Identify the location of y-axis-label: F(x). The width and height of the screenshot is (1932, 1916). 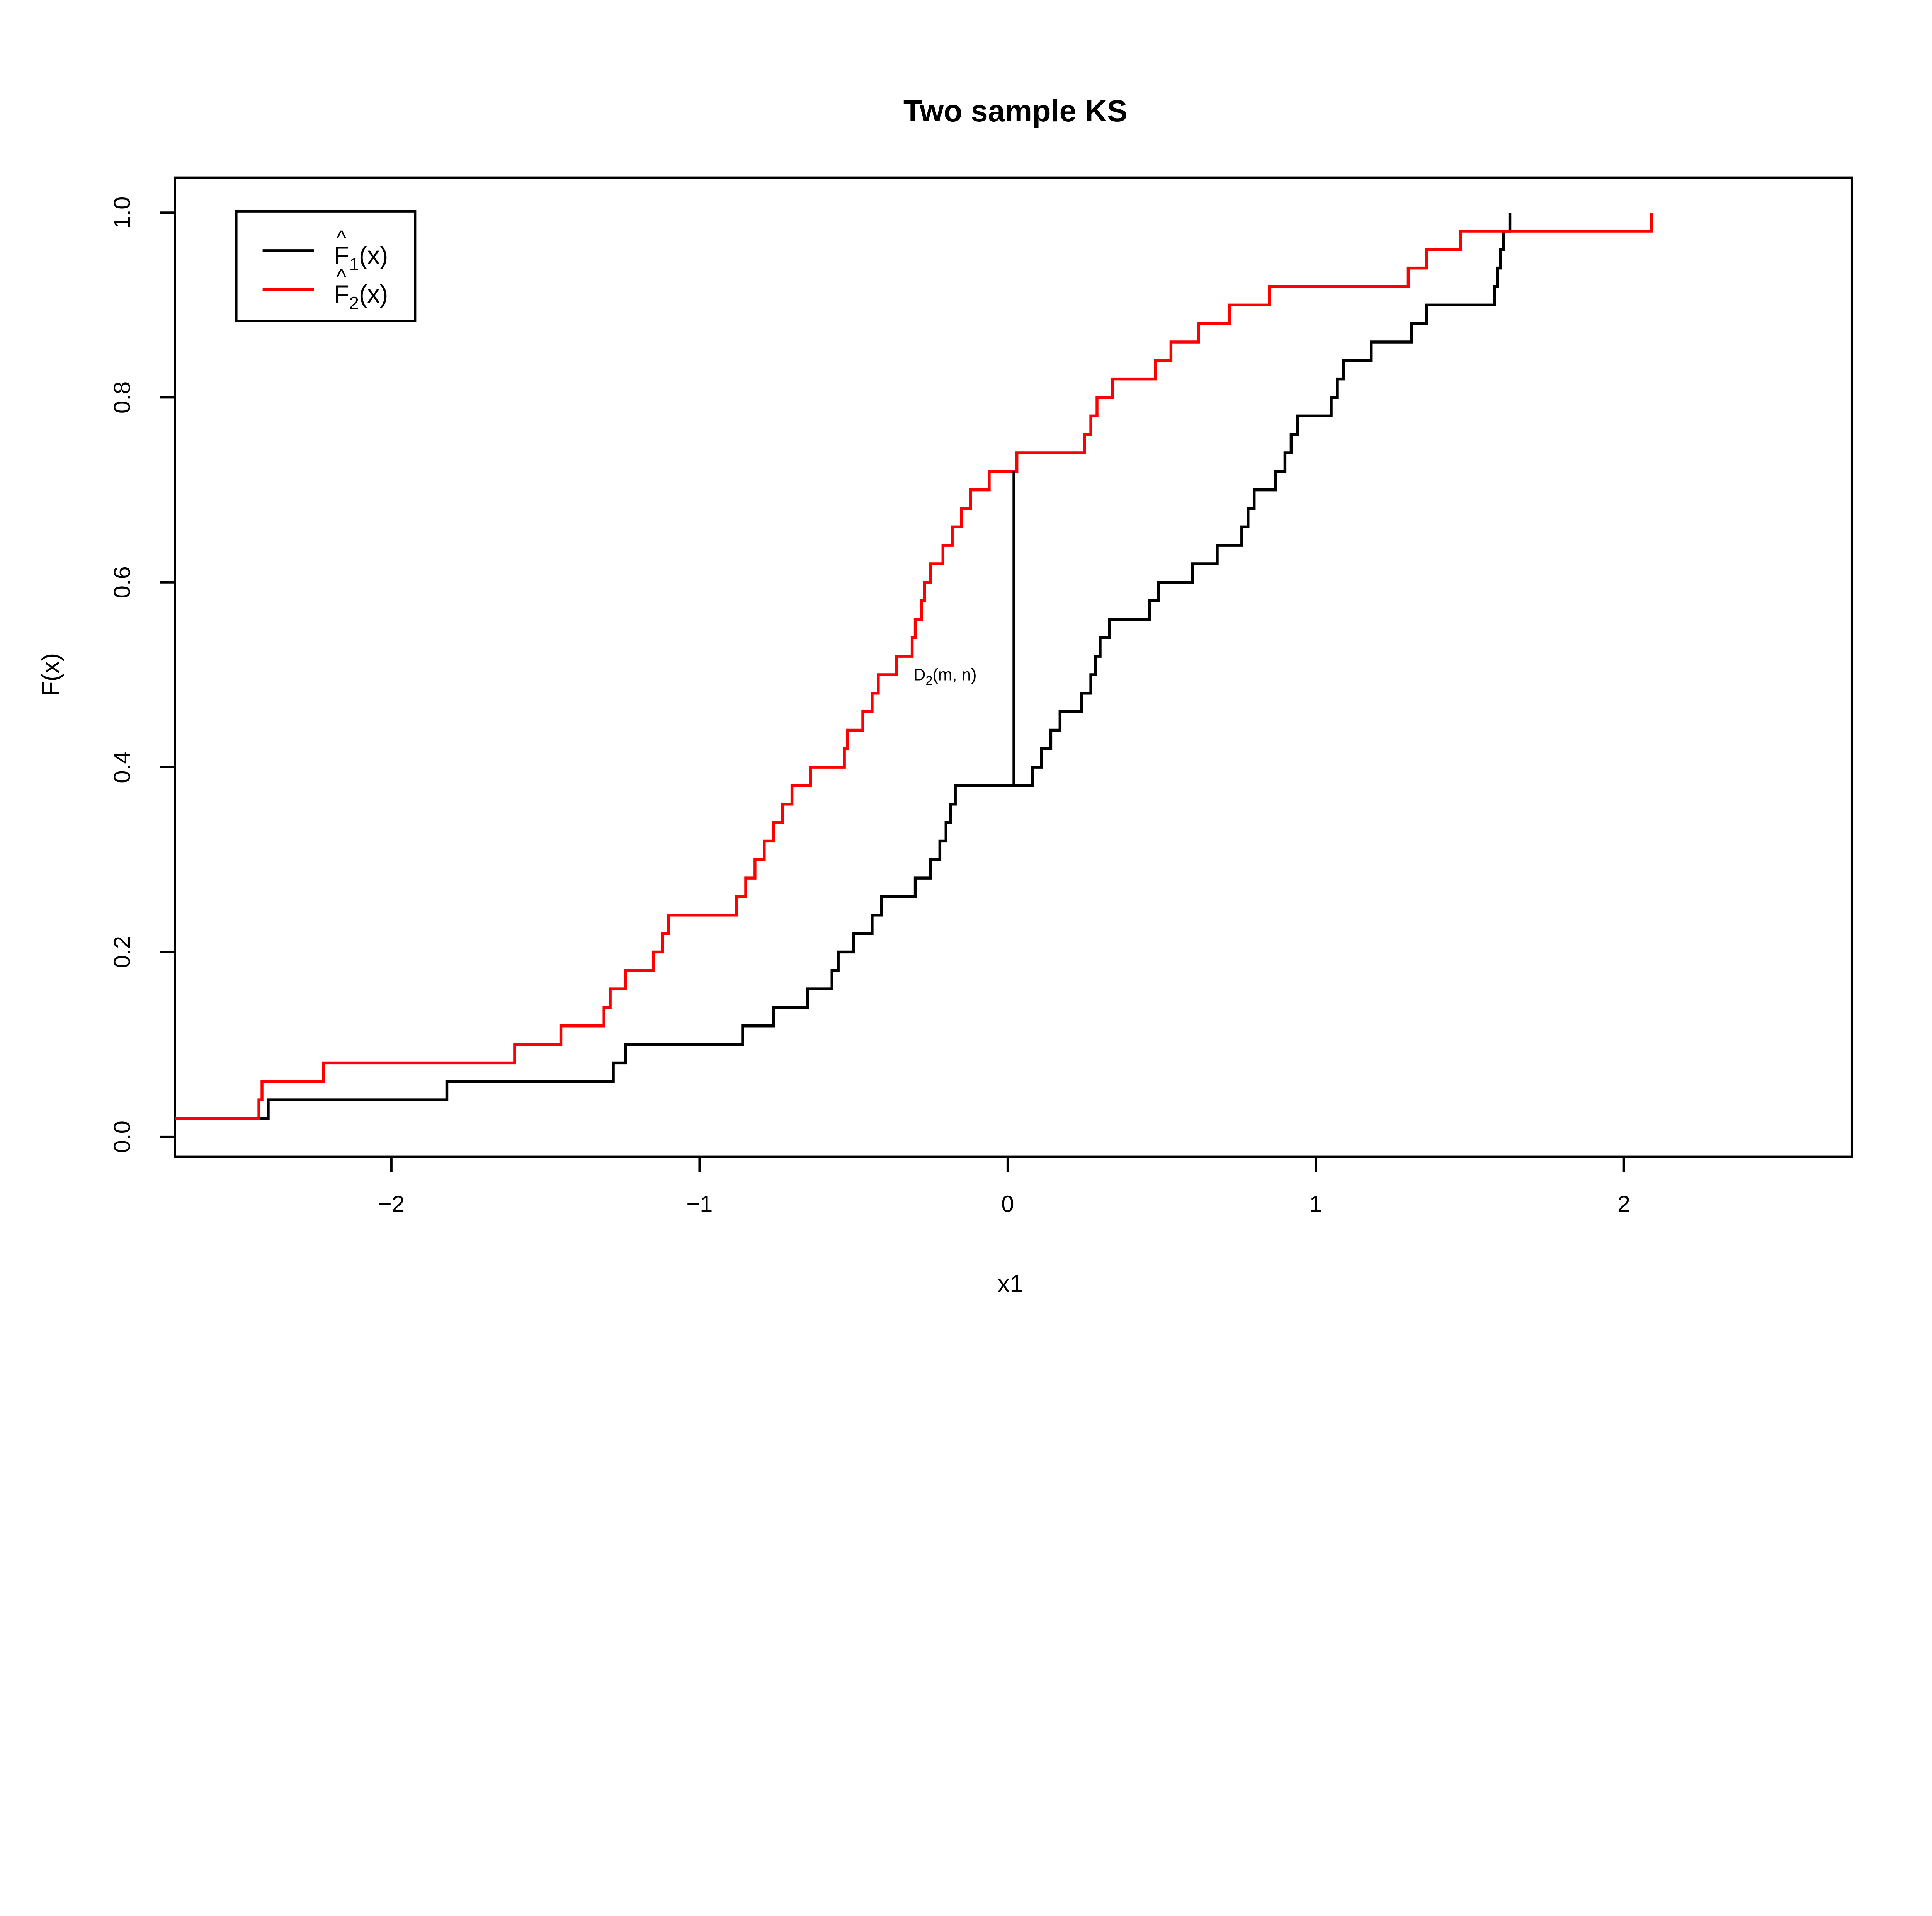
(50, 674).